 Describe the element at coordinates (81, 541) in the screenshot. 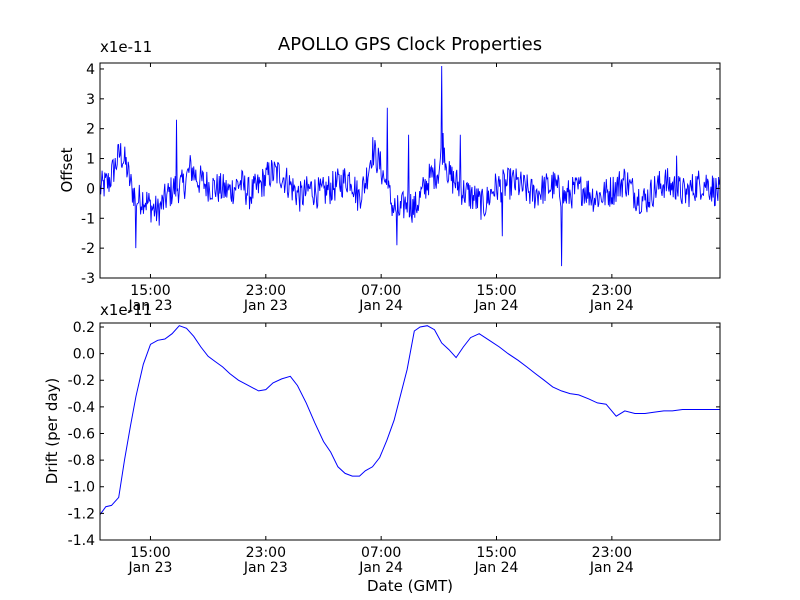

I see `drift-ytick-label: -1.4` at that location.